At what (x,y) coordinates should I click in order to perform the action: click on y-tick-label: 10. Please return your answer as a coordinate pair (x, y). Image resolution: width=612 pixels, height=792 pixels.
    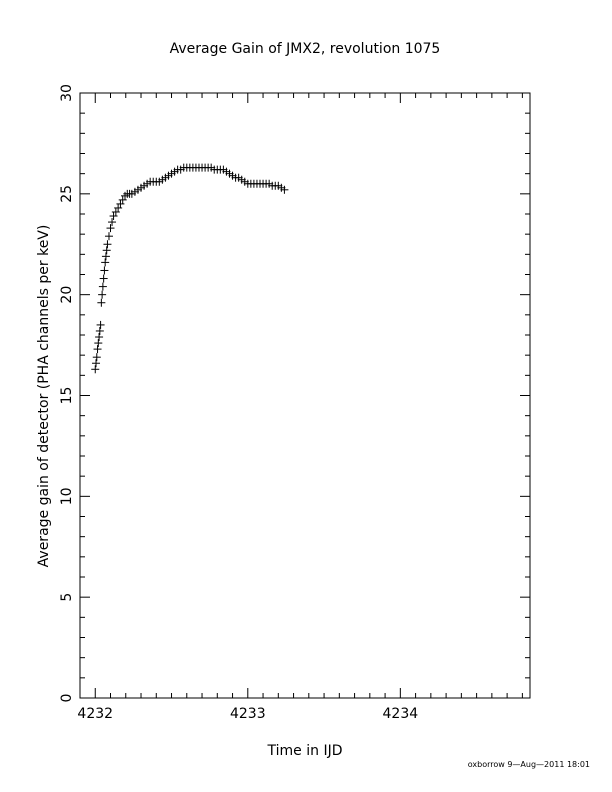
    Looking at the image, I should click on (67, 496).